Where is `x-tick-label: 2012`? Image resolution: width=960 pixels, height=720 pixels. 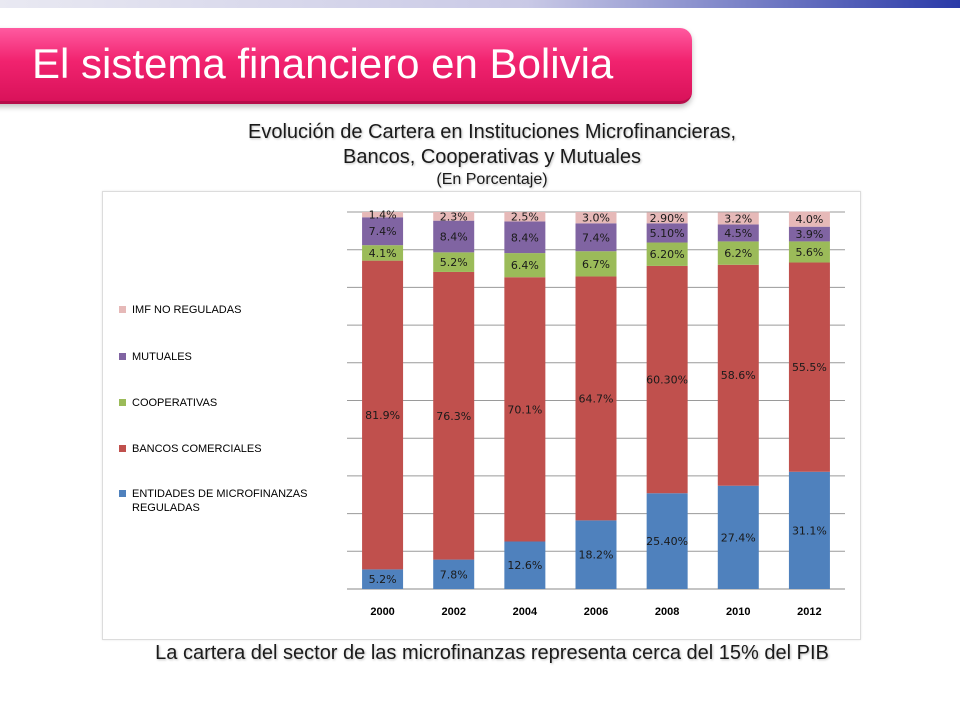 x-tick-label: 2012 is located at coordinates (809, 612).